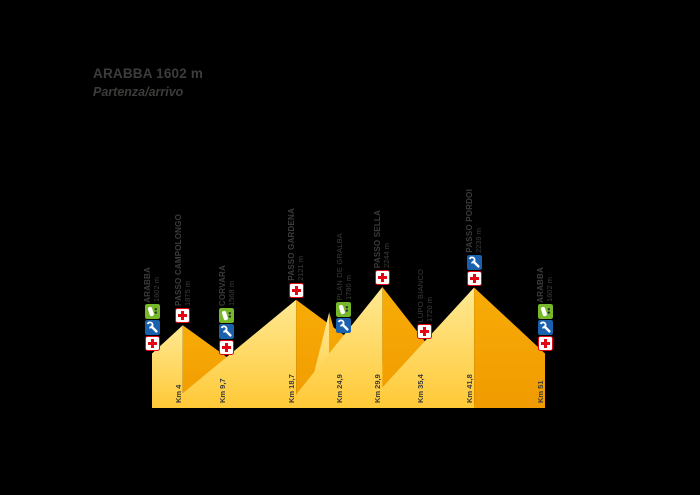 The image size is (700, 495). Describe the element at coordinates (378, 388) in the screenshot. I see `km-marker-passo-sella: Km 29,9` at that location.